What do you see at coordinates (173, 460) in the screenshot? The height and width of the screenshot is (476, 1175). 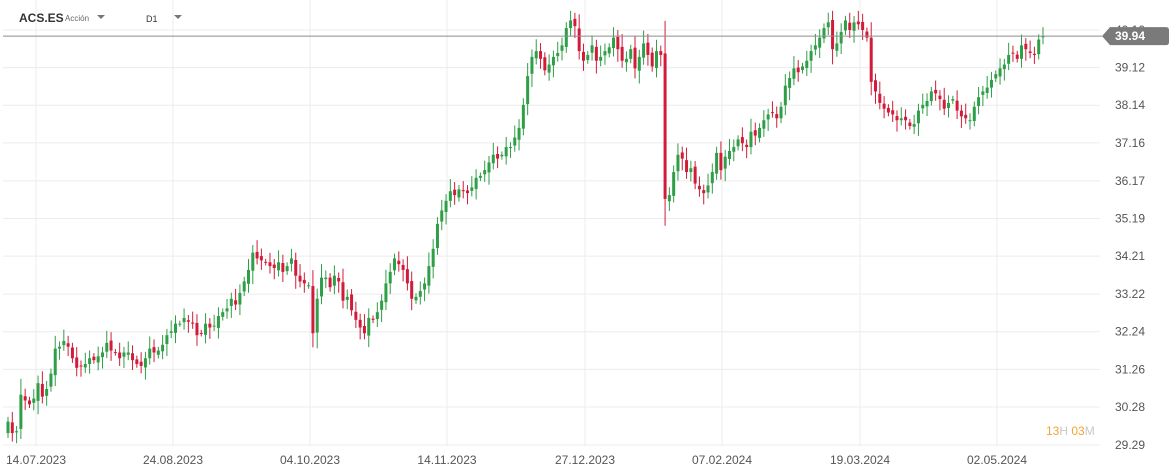 I see `x-tick-label: 24.08.2023` at bounding box center [173, 460].